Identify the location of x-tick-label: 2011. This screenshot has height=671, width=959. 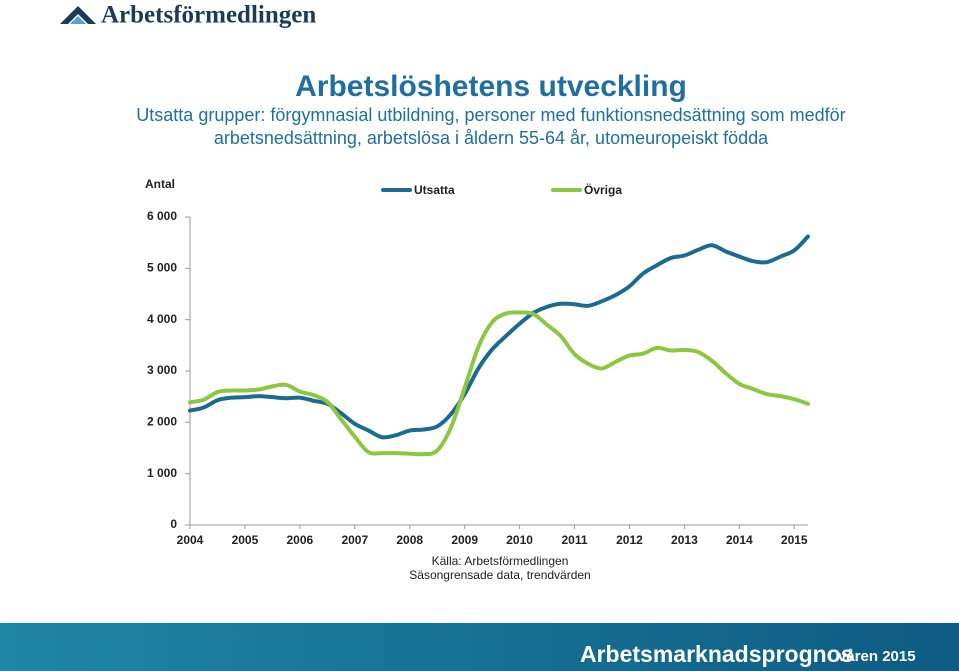
(575, 540).